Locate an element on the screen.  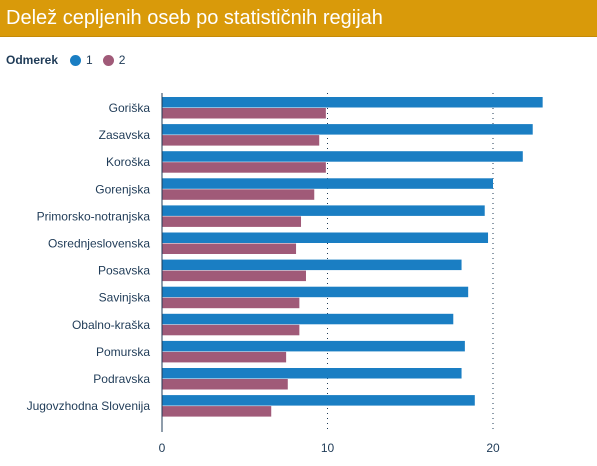
x-tick-label-10: 10 is located at coordinates (328, 448).